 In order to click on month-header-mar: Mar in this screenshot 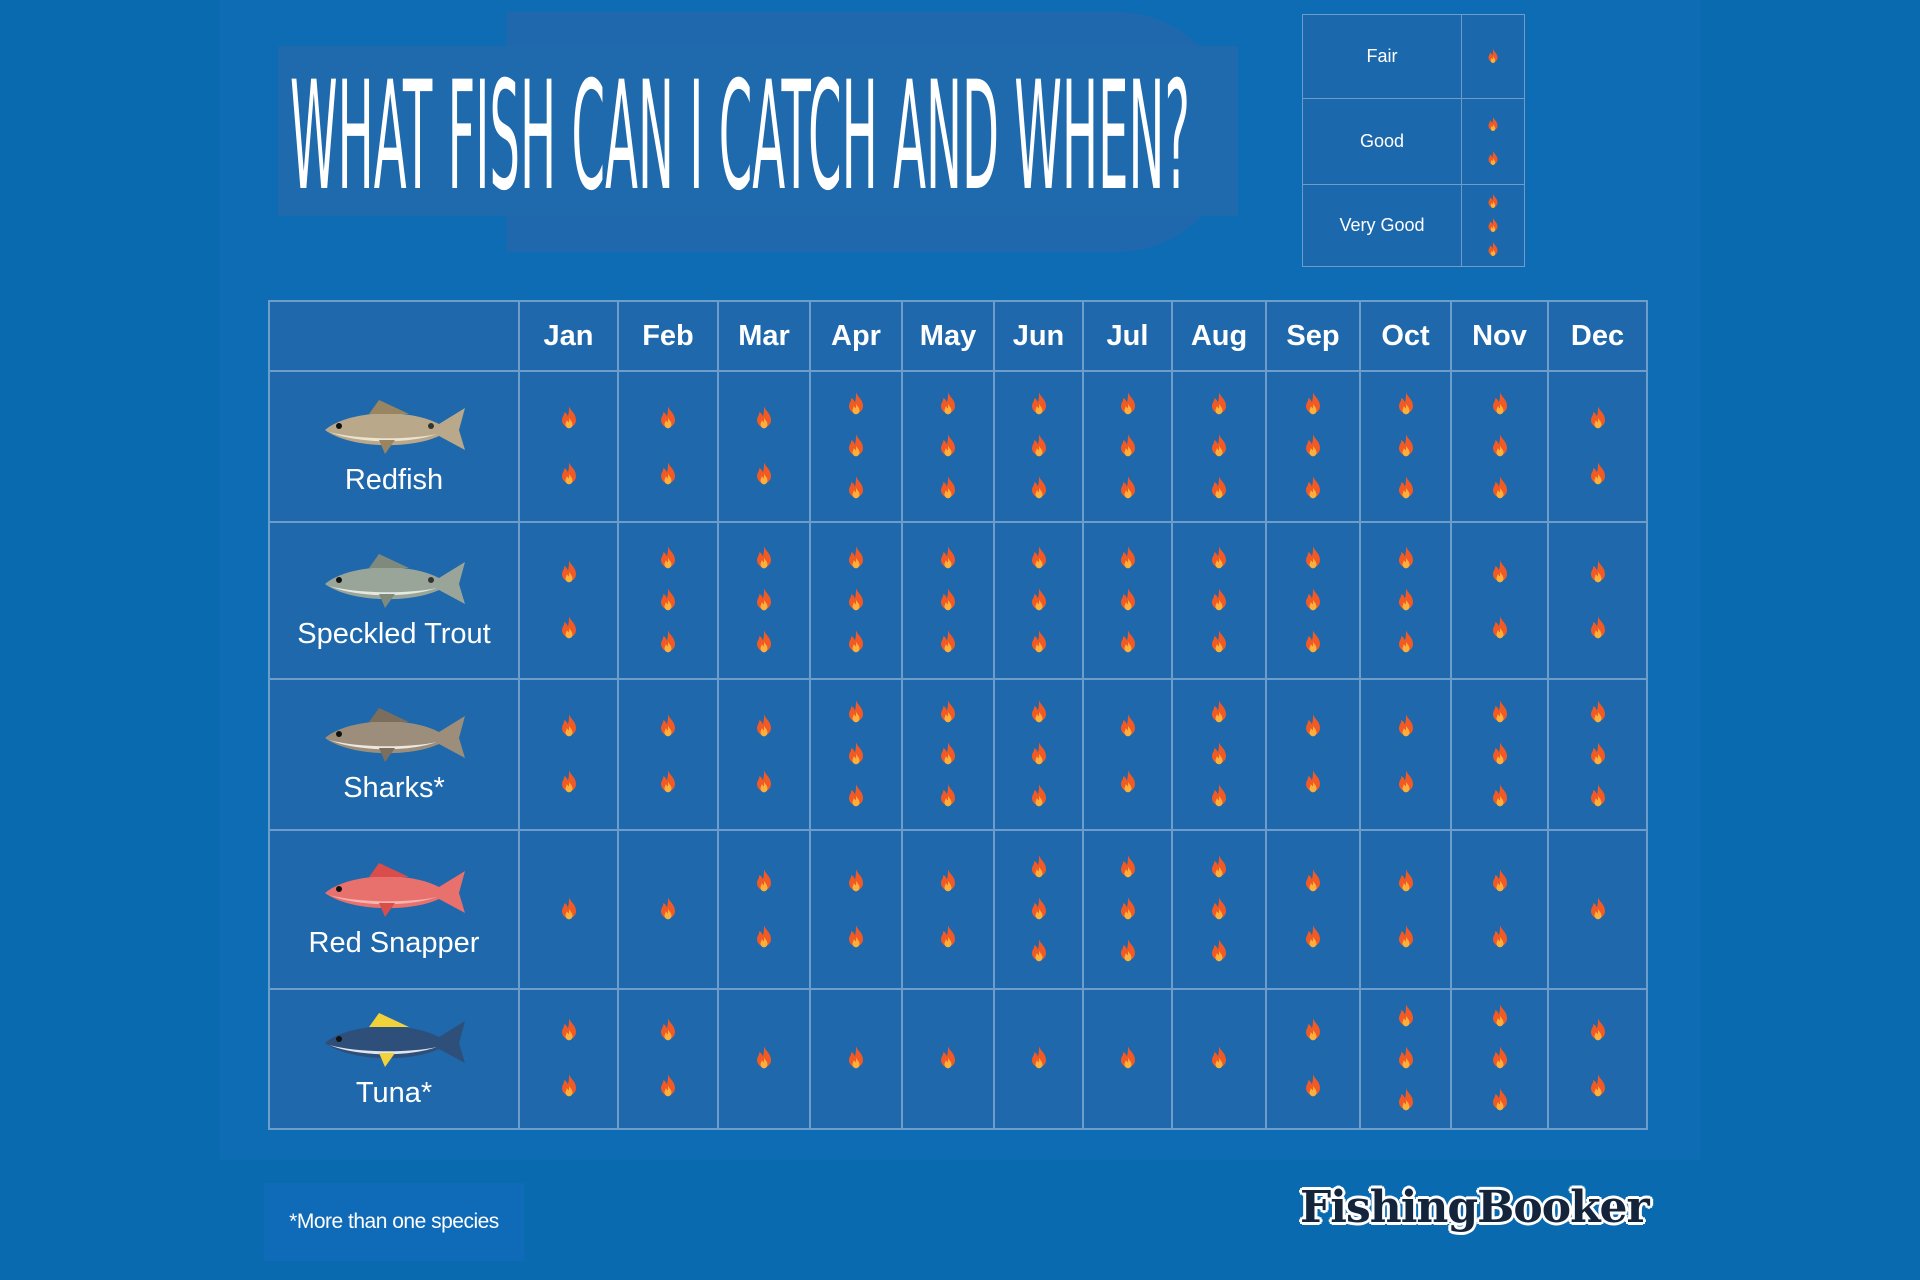, I will do `click(764, 336)`.